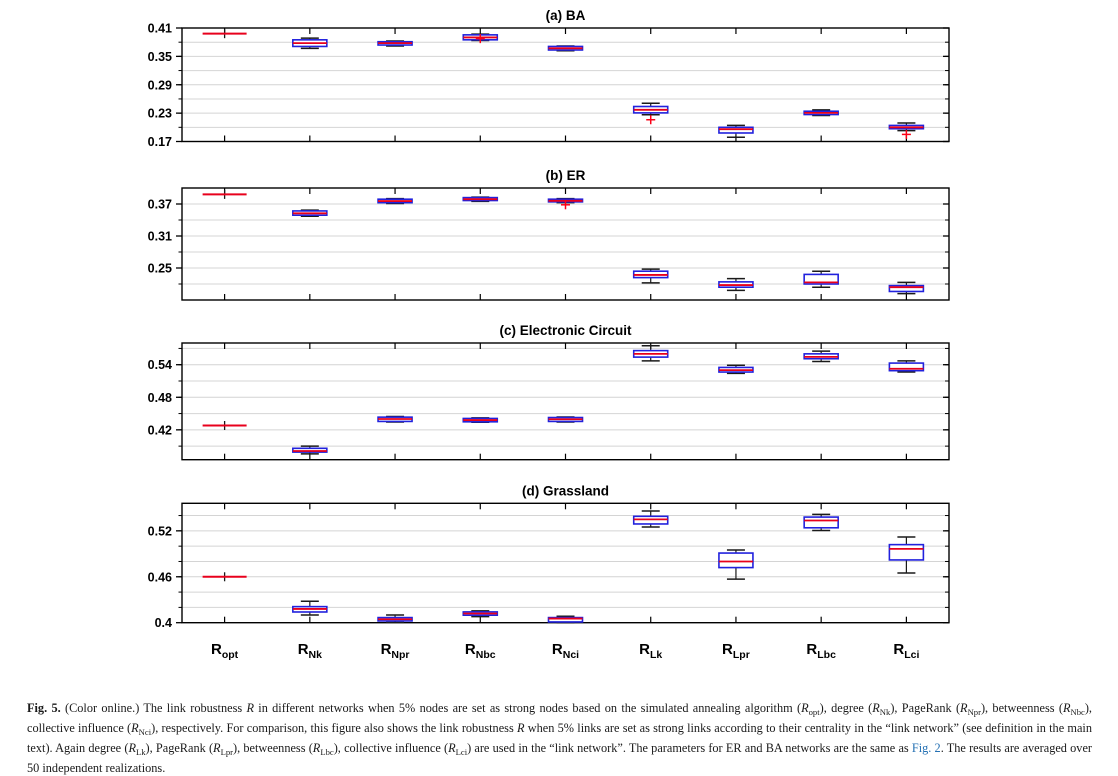 The height and width of the screenshot is (776, 1118). I want to click on caption-text: Lci, so click(461, 752).